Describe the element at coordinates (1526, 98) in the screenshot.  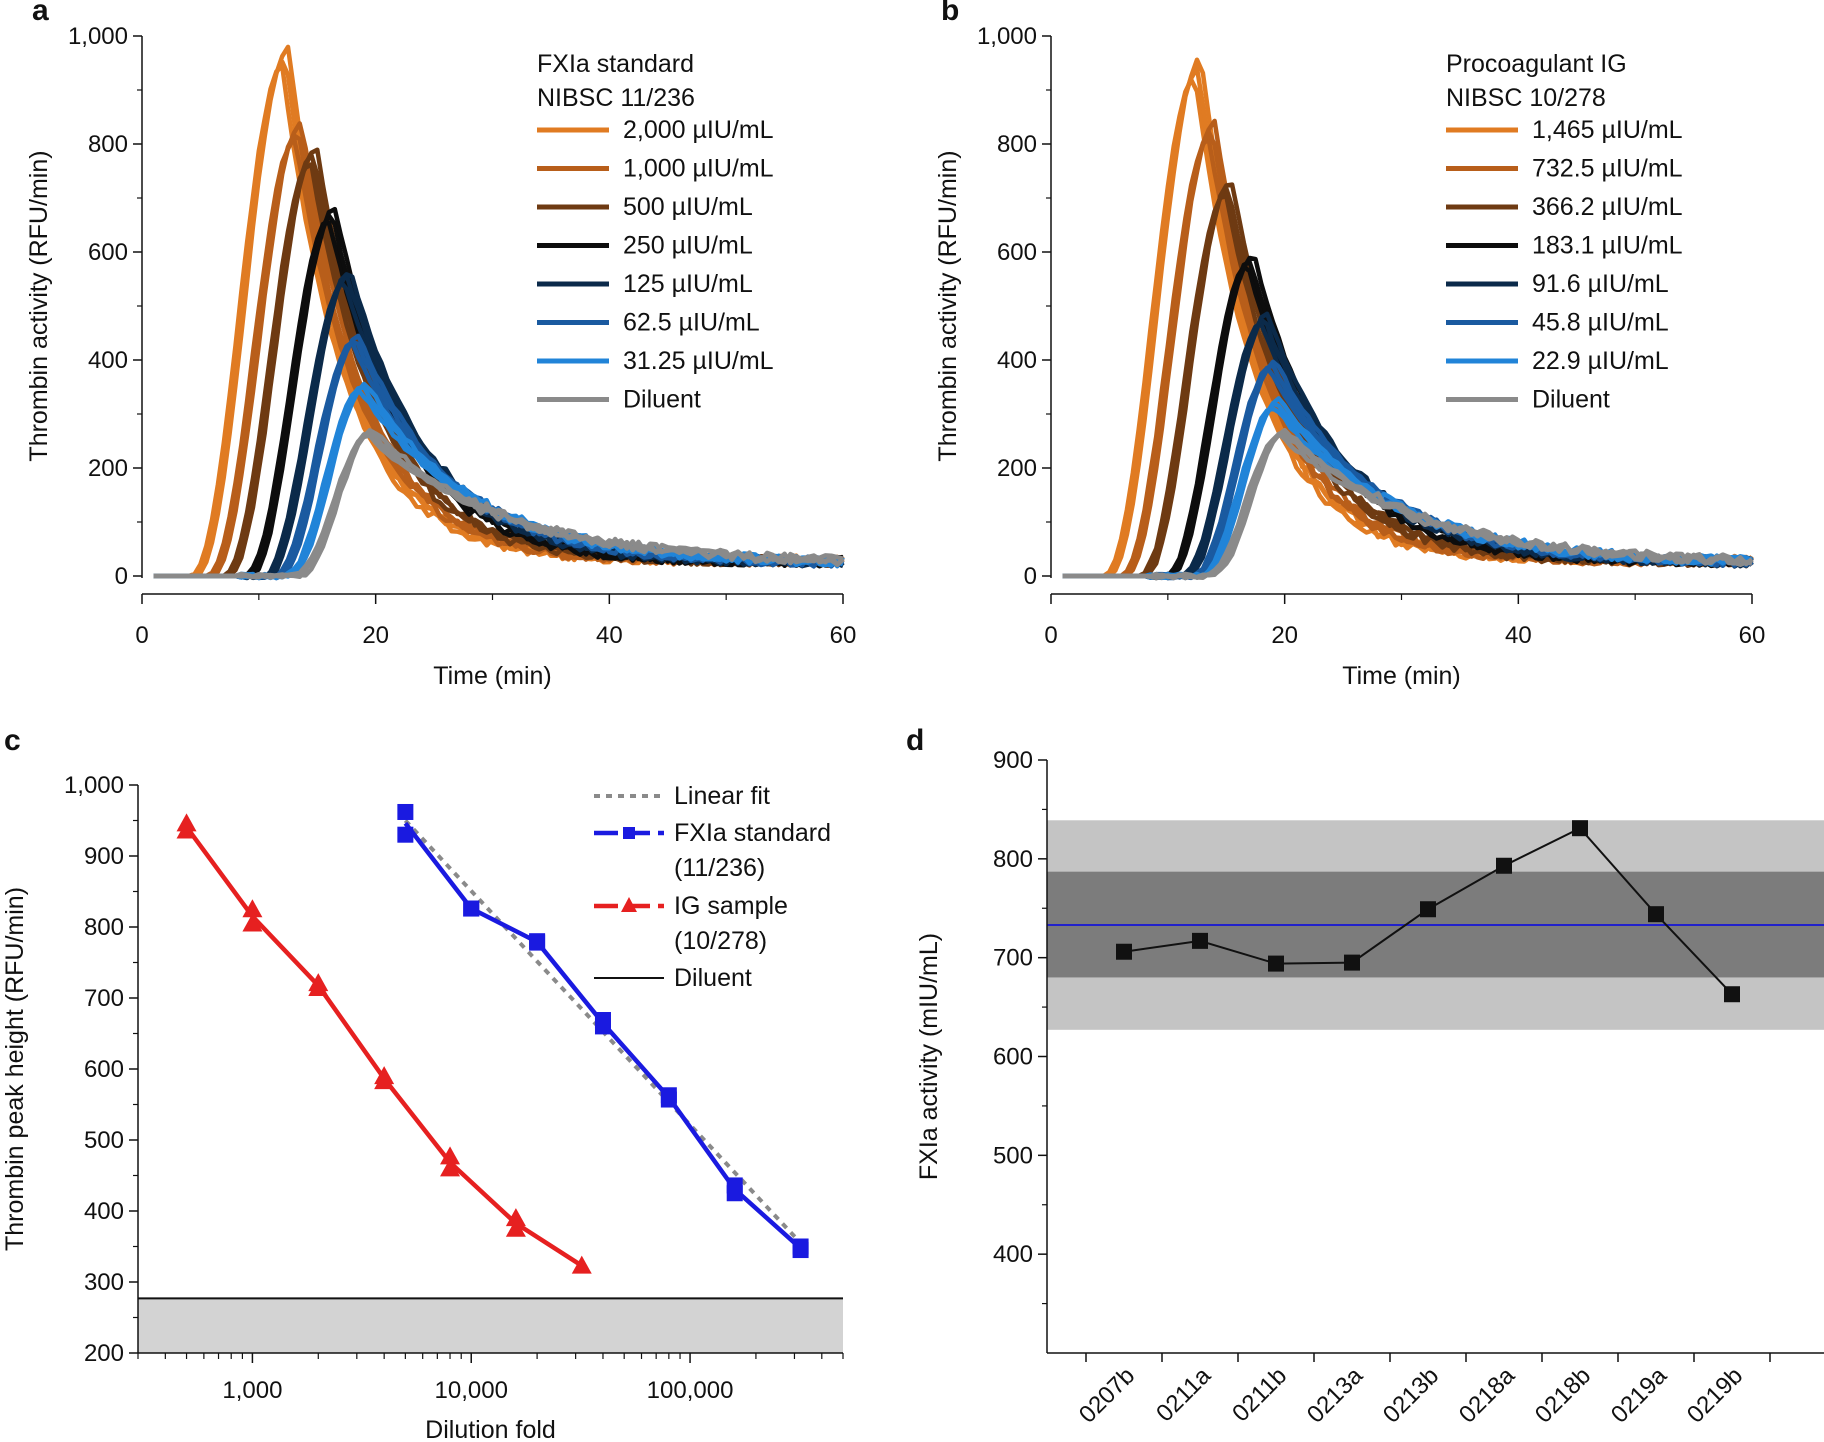
I see `legend-title: NIBSC 10/278` at that location.